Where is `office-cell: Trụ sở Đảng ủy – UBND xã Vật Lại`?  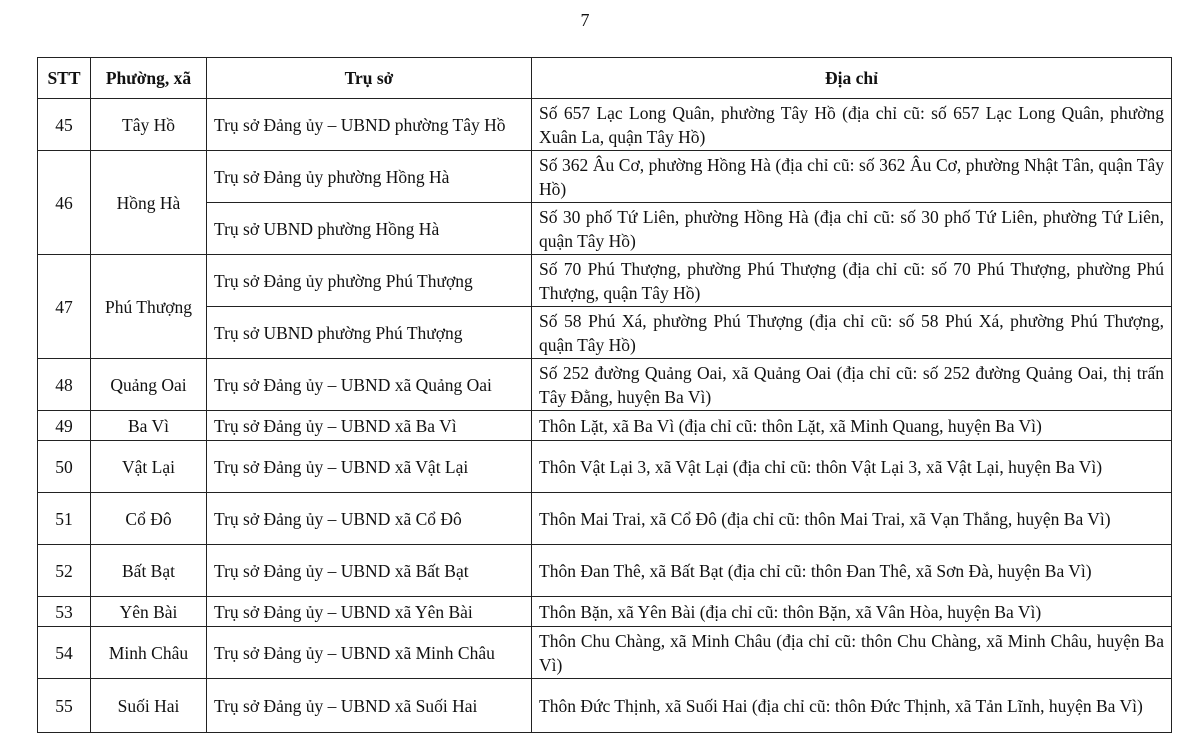 office-cell: Trụ sở Đảng ủy – UBND xã Vật Lại is located at coordinates (369, 466).